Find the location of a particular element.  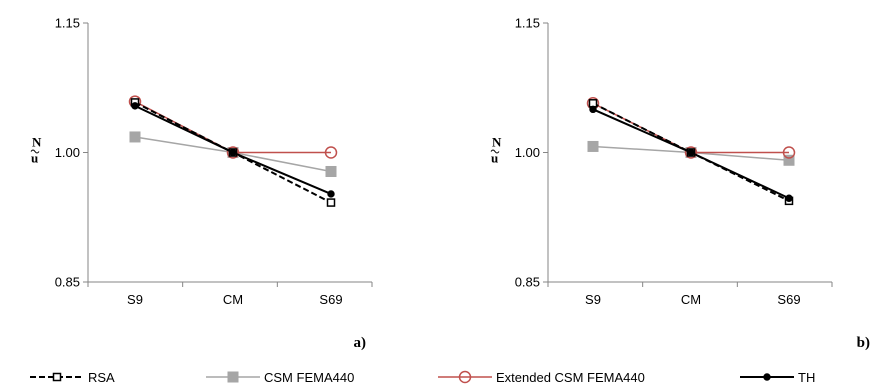

legend-label: CSM FEMA440 is located at coordinates (309, 377).